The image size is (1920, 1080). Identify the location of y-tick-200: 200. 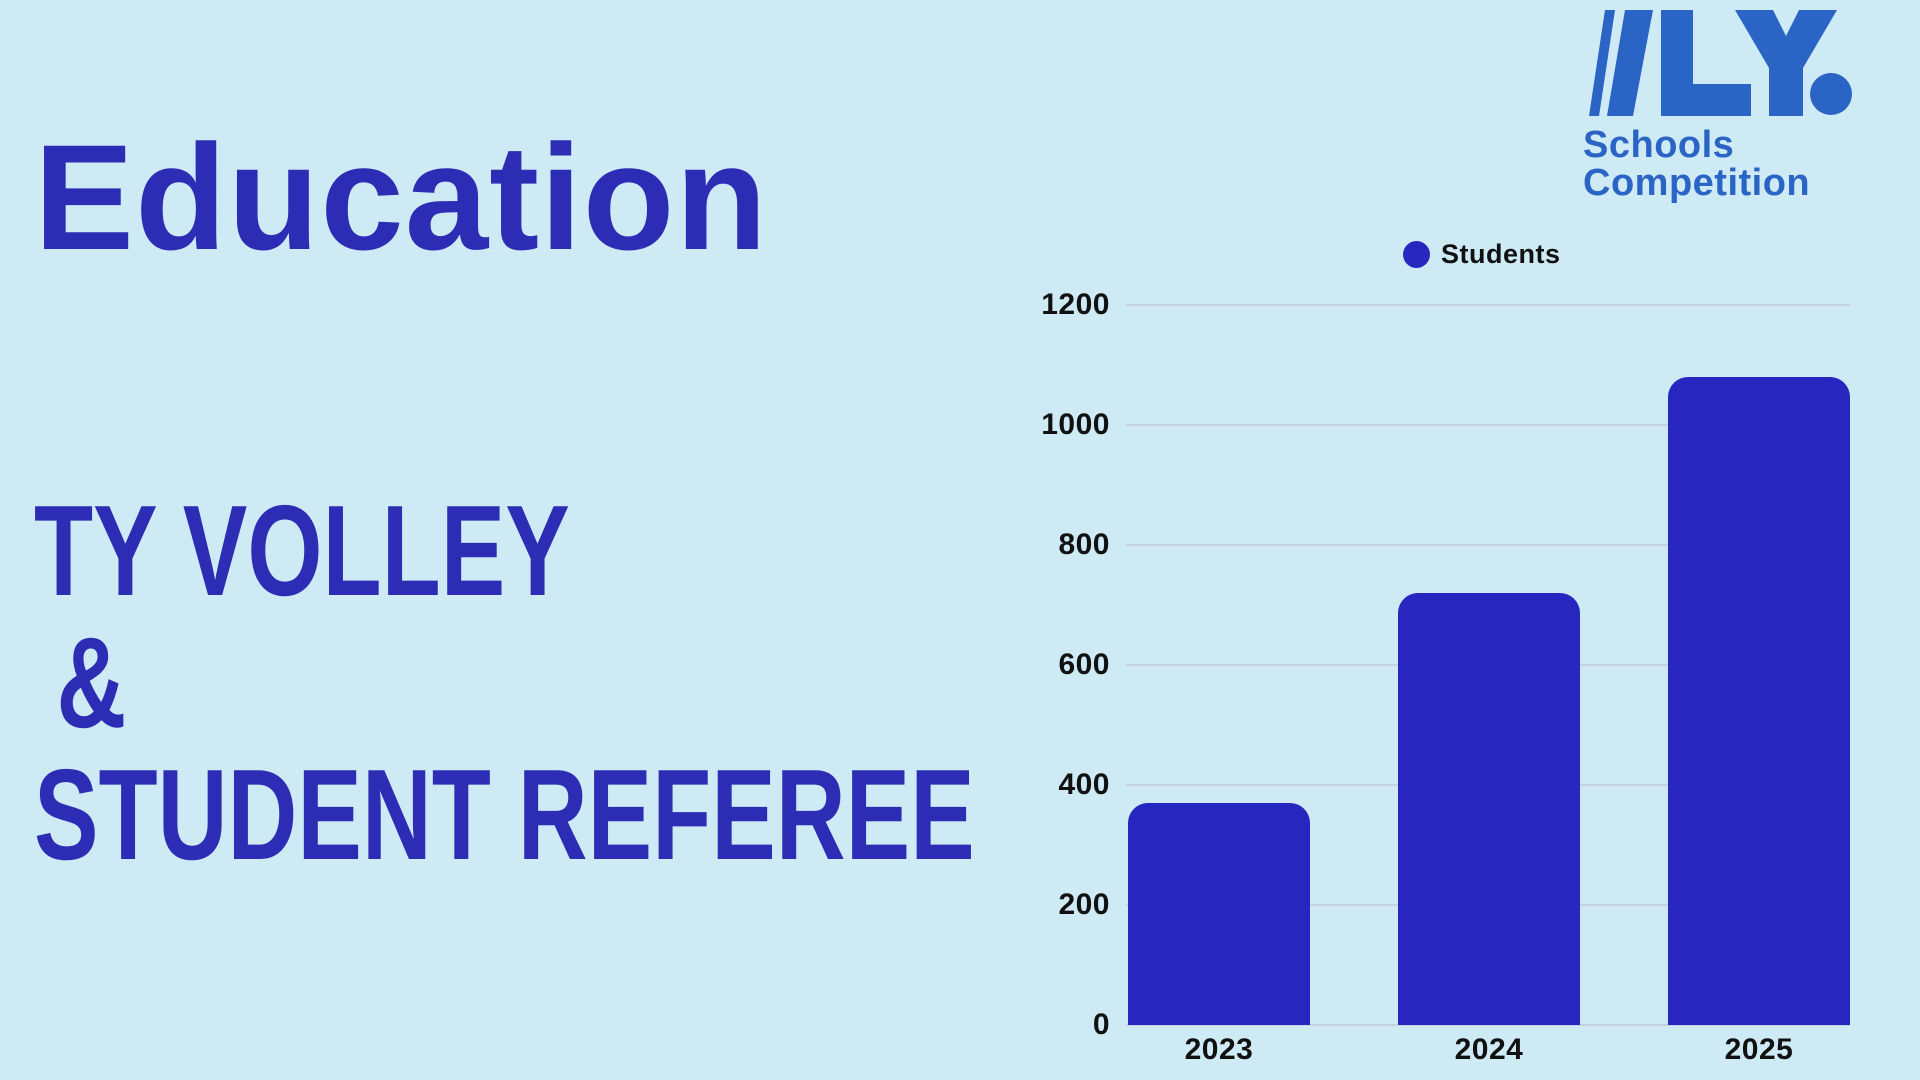
(1084, 904).